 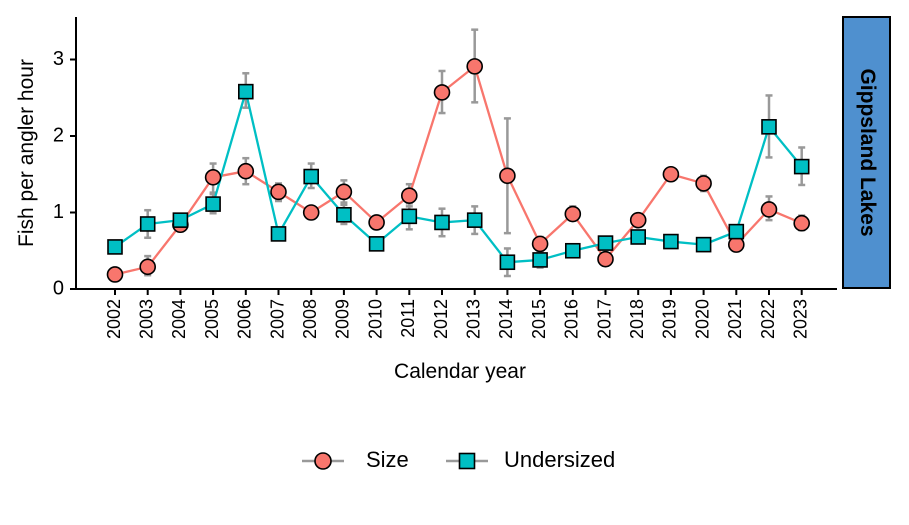 What do you see at coordinates (408, 318) in the screenshot?
I see `x-tick-label: 2011` at bounding box center [408, 318].